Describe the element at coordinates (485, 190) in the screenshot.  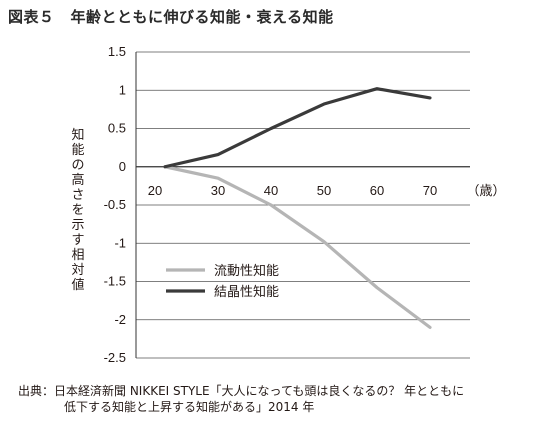
I see `x-unit-label: （歳）` at that location.